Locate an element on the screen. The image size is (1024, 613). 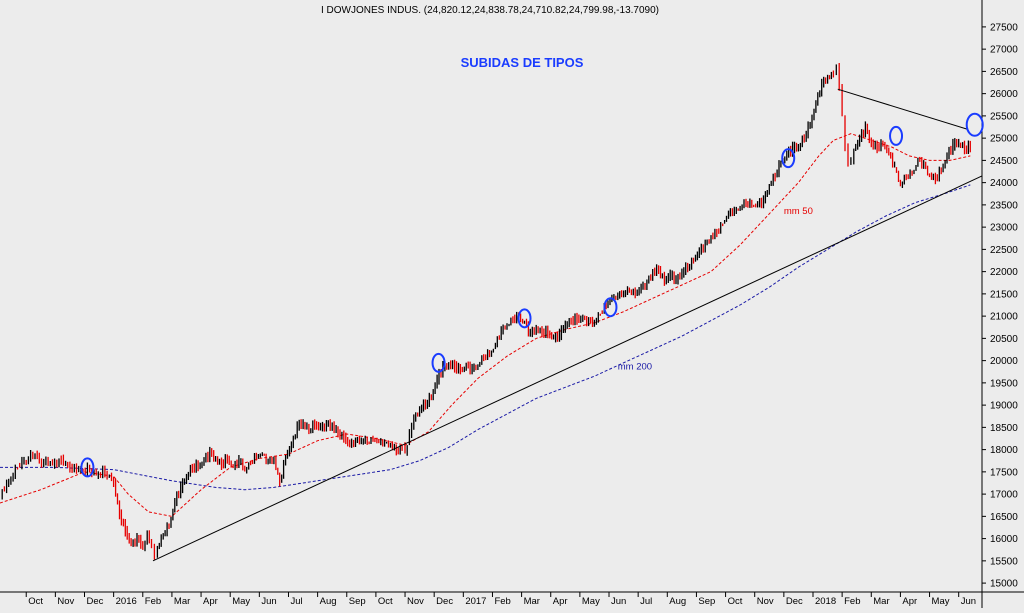
series-annotation: mm 50 is located at coordinates (798, 211).